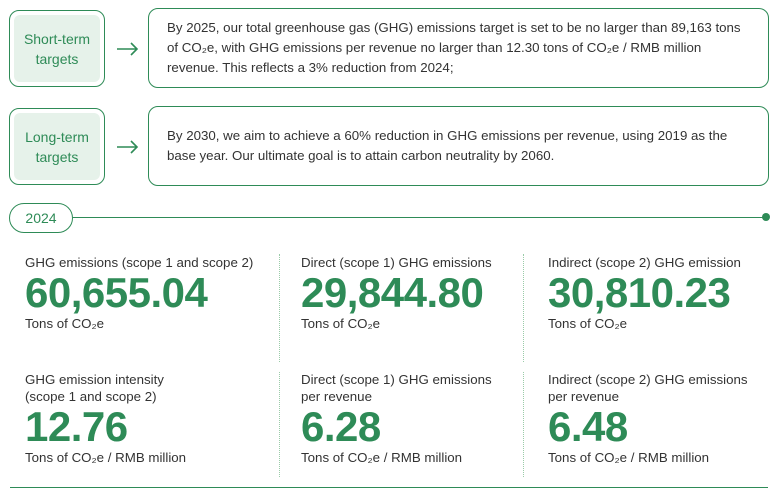 The width and height of the screenshot is (776, 495). What do you see at coordinates (396, 262) in the screenshot?
I see `stat-label: Direct (scope 1) GHG emissions` at bounding box center [396, 262].